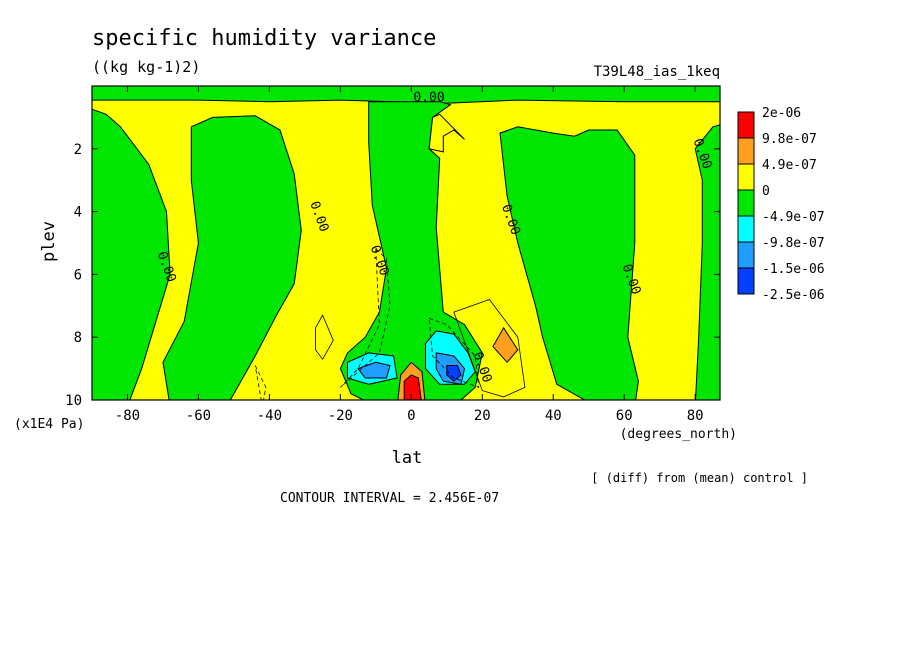 The width and height of the screenshot is (904, 654). Describe the element at coordinates (428, 98) in the screenshot. I see `contour-label: 0.00` at that location.